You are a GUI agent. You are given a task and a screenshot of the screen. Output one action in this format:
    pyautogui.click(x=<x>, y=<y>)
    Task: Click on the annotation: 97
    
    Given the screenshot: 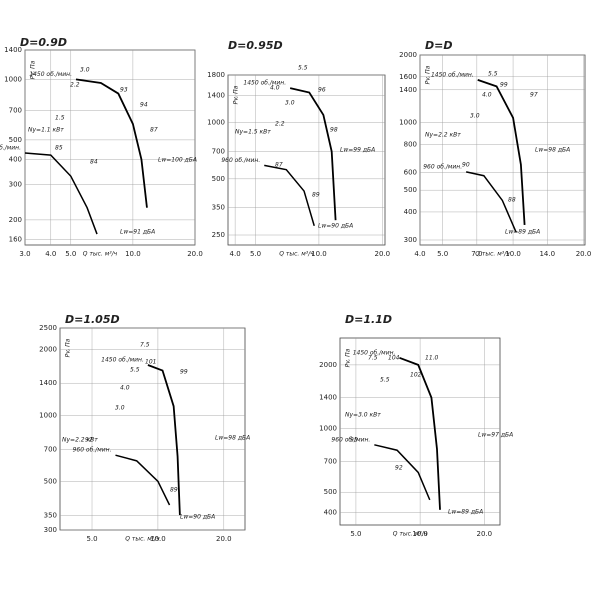 What is the action you would take?
    pyautogui.click(x=534, y=95)
    